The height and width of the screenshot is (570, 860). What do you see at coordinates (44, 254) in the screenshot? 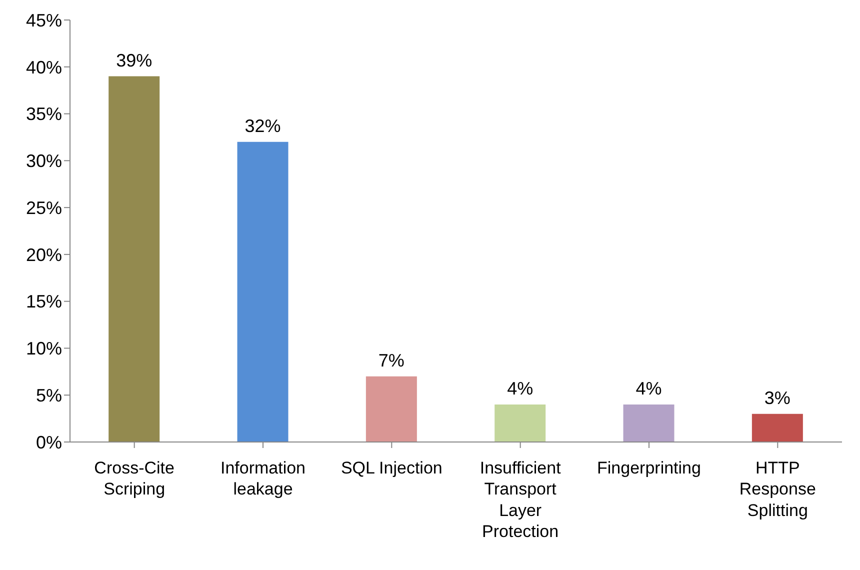
I see `y-tick-label: 20%` at bounding box center [44, 254].